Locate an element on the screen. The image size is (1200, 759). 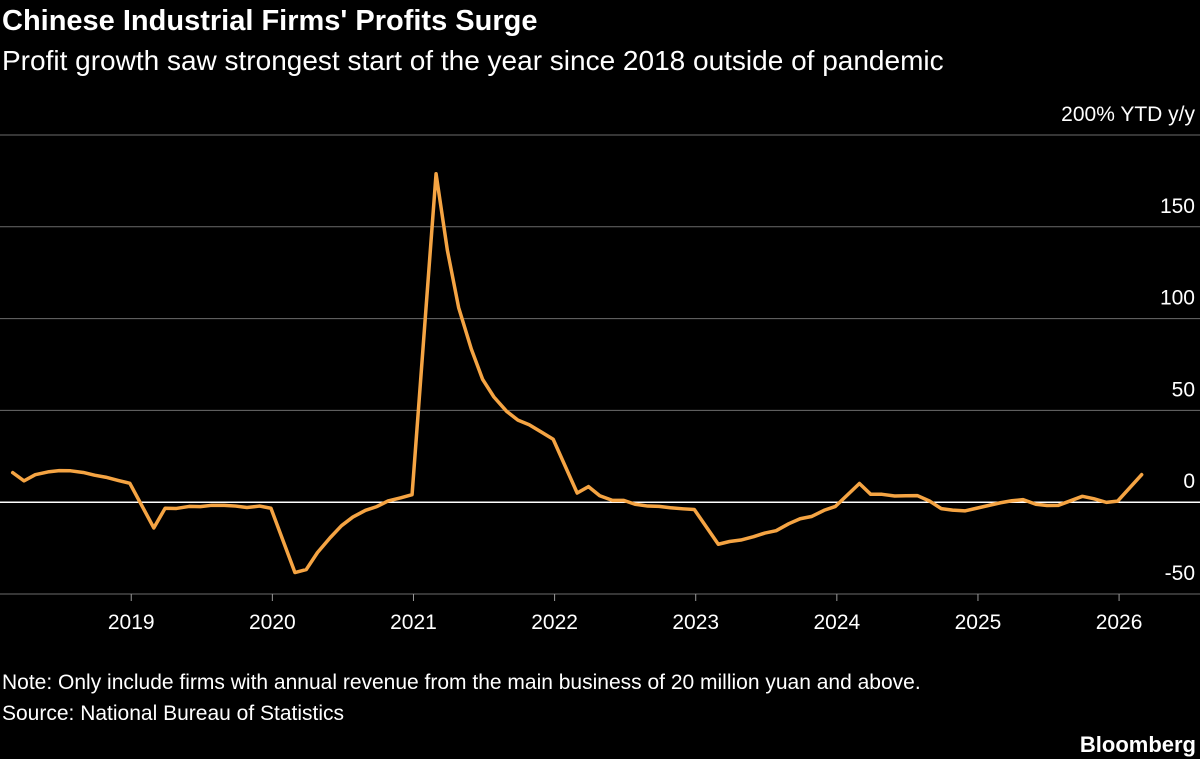
y-tick-label: 200% YTD y/y is located at coordinates (1128, 114).